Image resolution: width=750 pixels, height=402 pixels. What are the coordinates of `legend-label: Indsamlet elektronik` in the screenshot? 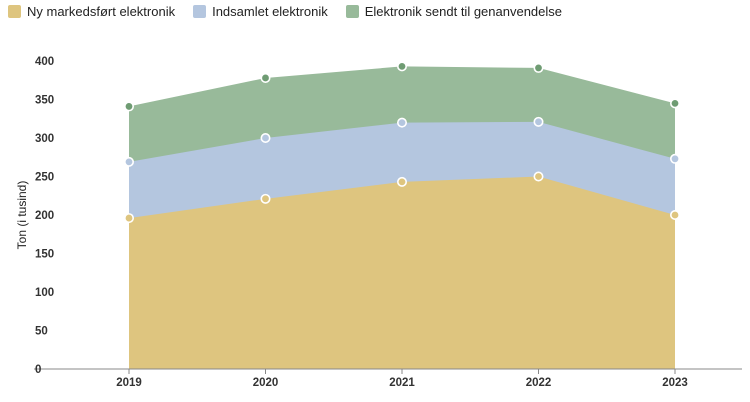 It's located at (270, 11).